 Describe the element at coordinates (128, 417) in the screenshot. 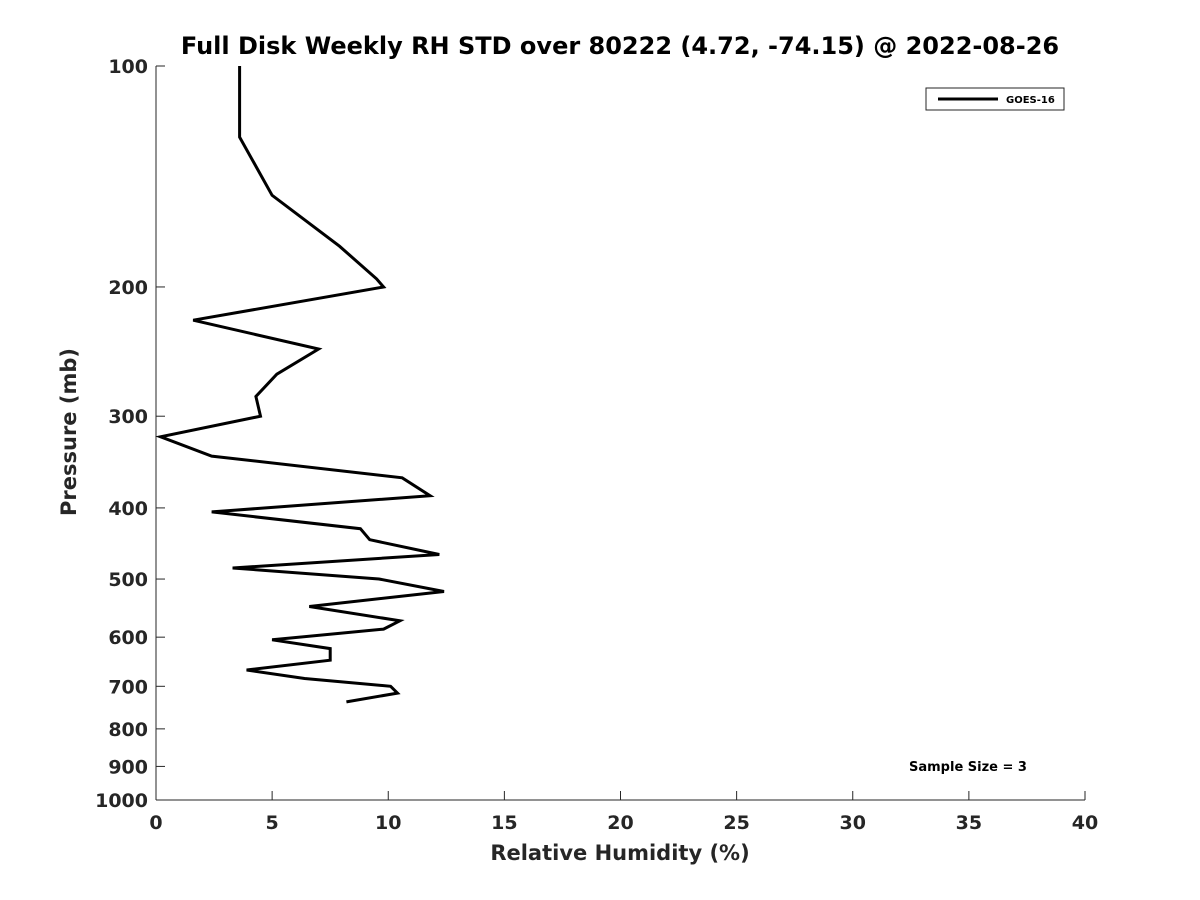

I see `y-tick-label: 300` at that location.